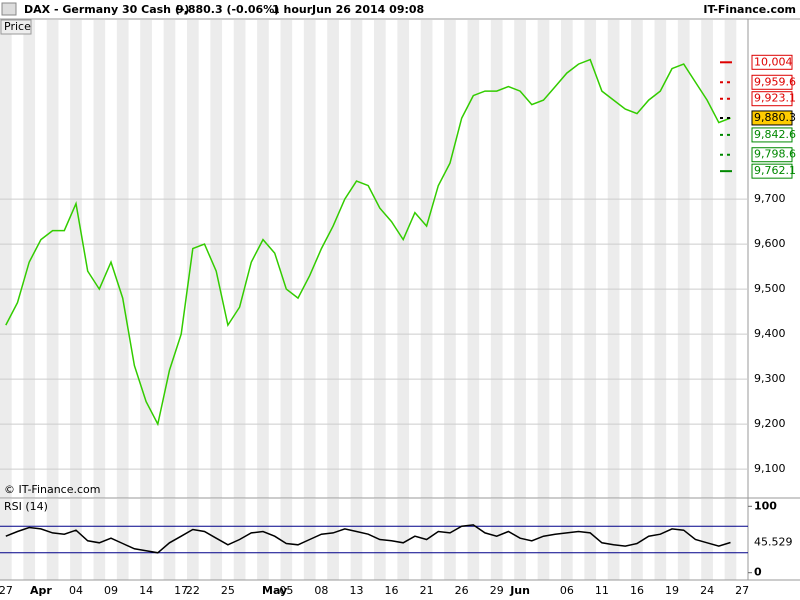 The height and width of the screenshot is (600, 800). Describe the element at coordinates (462, 590) in the screenshot. I see `x-tick-label: 26` at that location.